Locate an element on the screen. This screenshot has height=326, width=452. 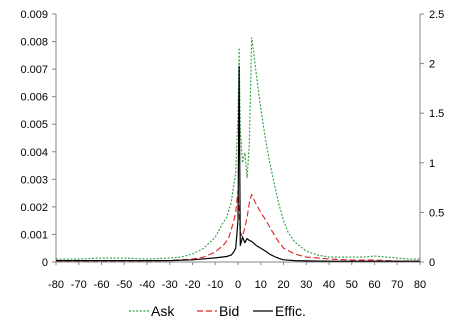
x-tick-label: 60 is located at coordinates (374, 285).